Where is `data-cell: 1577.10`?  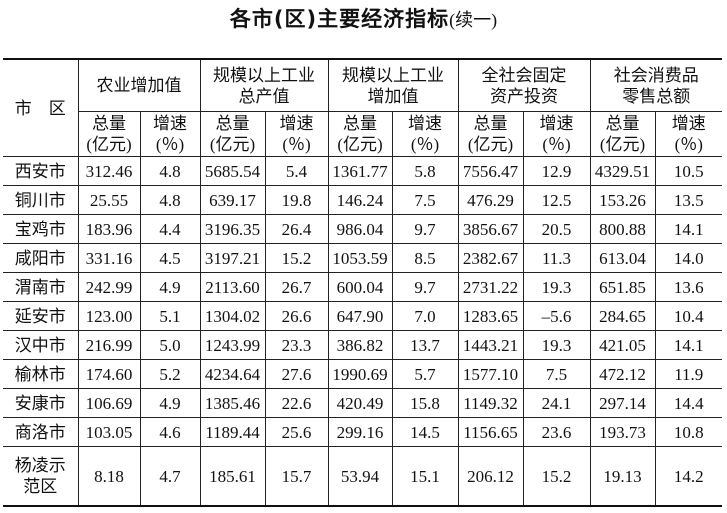
data-cell: 1577.10 is located at coordinates (490, 374).